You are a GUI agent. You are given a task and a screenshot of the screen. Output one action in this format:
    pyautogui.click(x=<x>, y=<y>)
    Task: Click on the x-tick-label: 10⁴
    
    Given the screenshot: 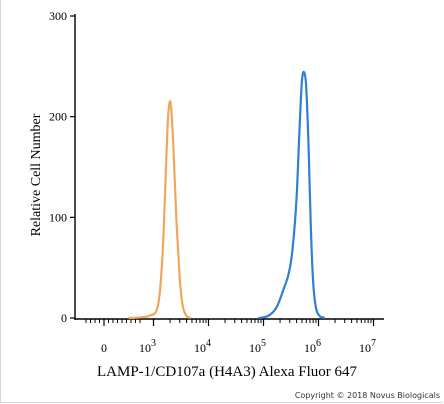 What is the action you would take?
    pyautogui.click(x=202, y=346)
    